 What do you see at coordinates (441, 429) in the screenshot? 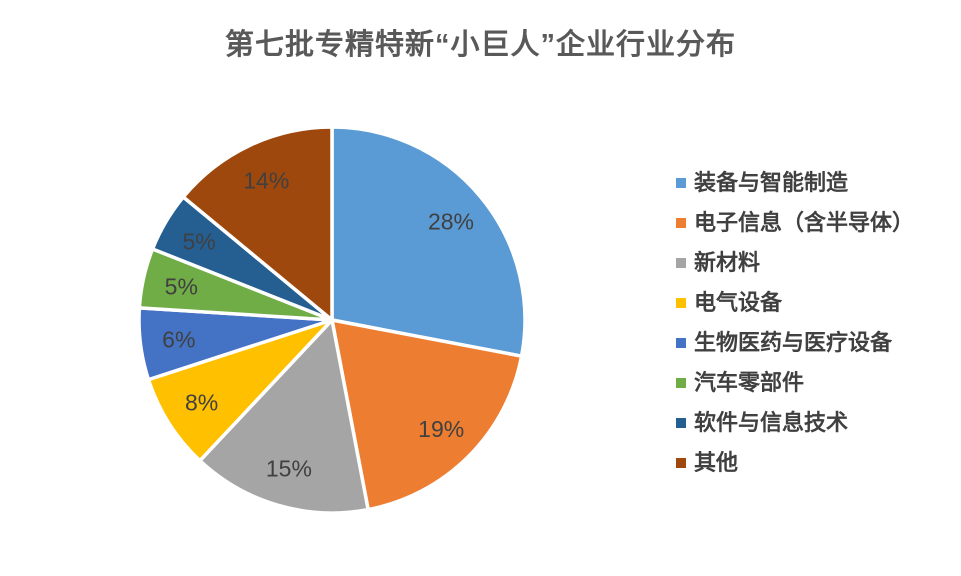
I see `pie-data-label-1: 19%` at bounding box center [441, 429].